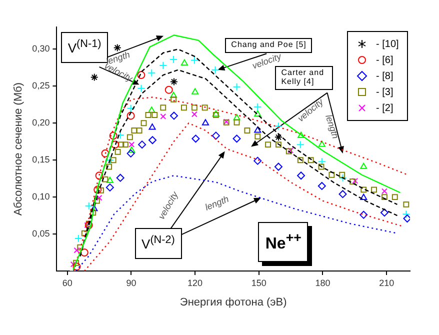 The width and height of the screenshot is (439, 335). I want to click on y-tick-label: 0,30, so click(41, 49).